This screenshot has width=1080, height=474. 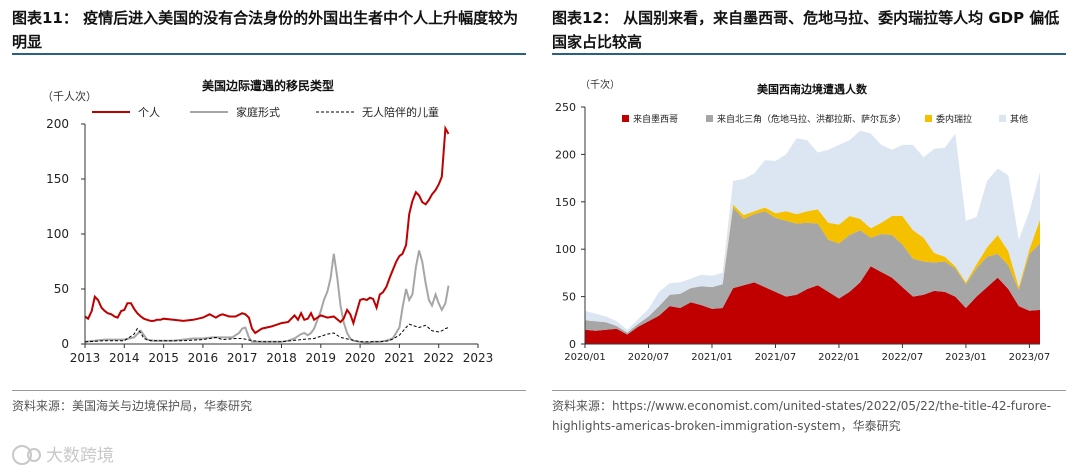 I want to click on legend: 来自墨西哥 来自北三角（危地马拉、洪都拉斯、萨尔瓦多） 委内瑞拉 其他, so click(x=825, y=119).